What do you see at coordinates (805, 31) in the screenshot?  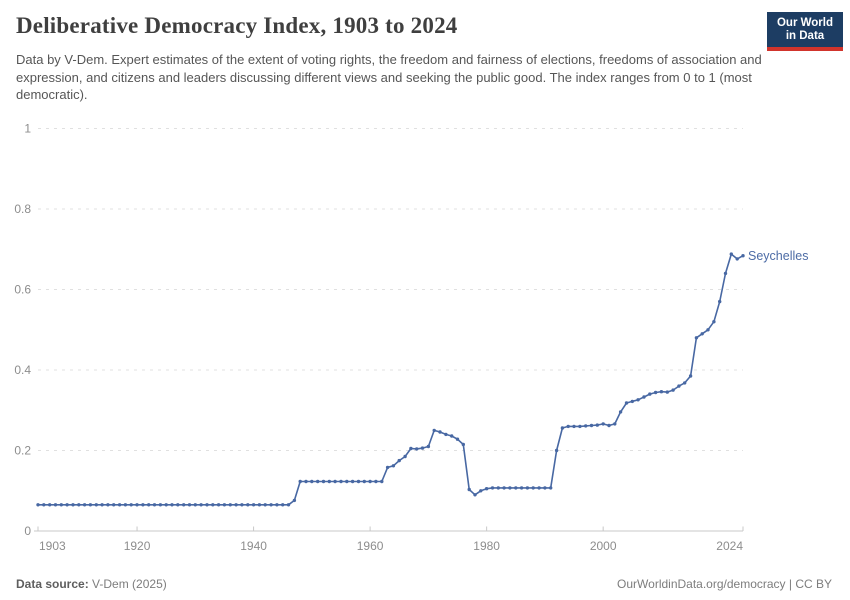 I see `owid-logo: Our World in Data` at bounding box center [805, 31].